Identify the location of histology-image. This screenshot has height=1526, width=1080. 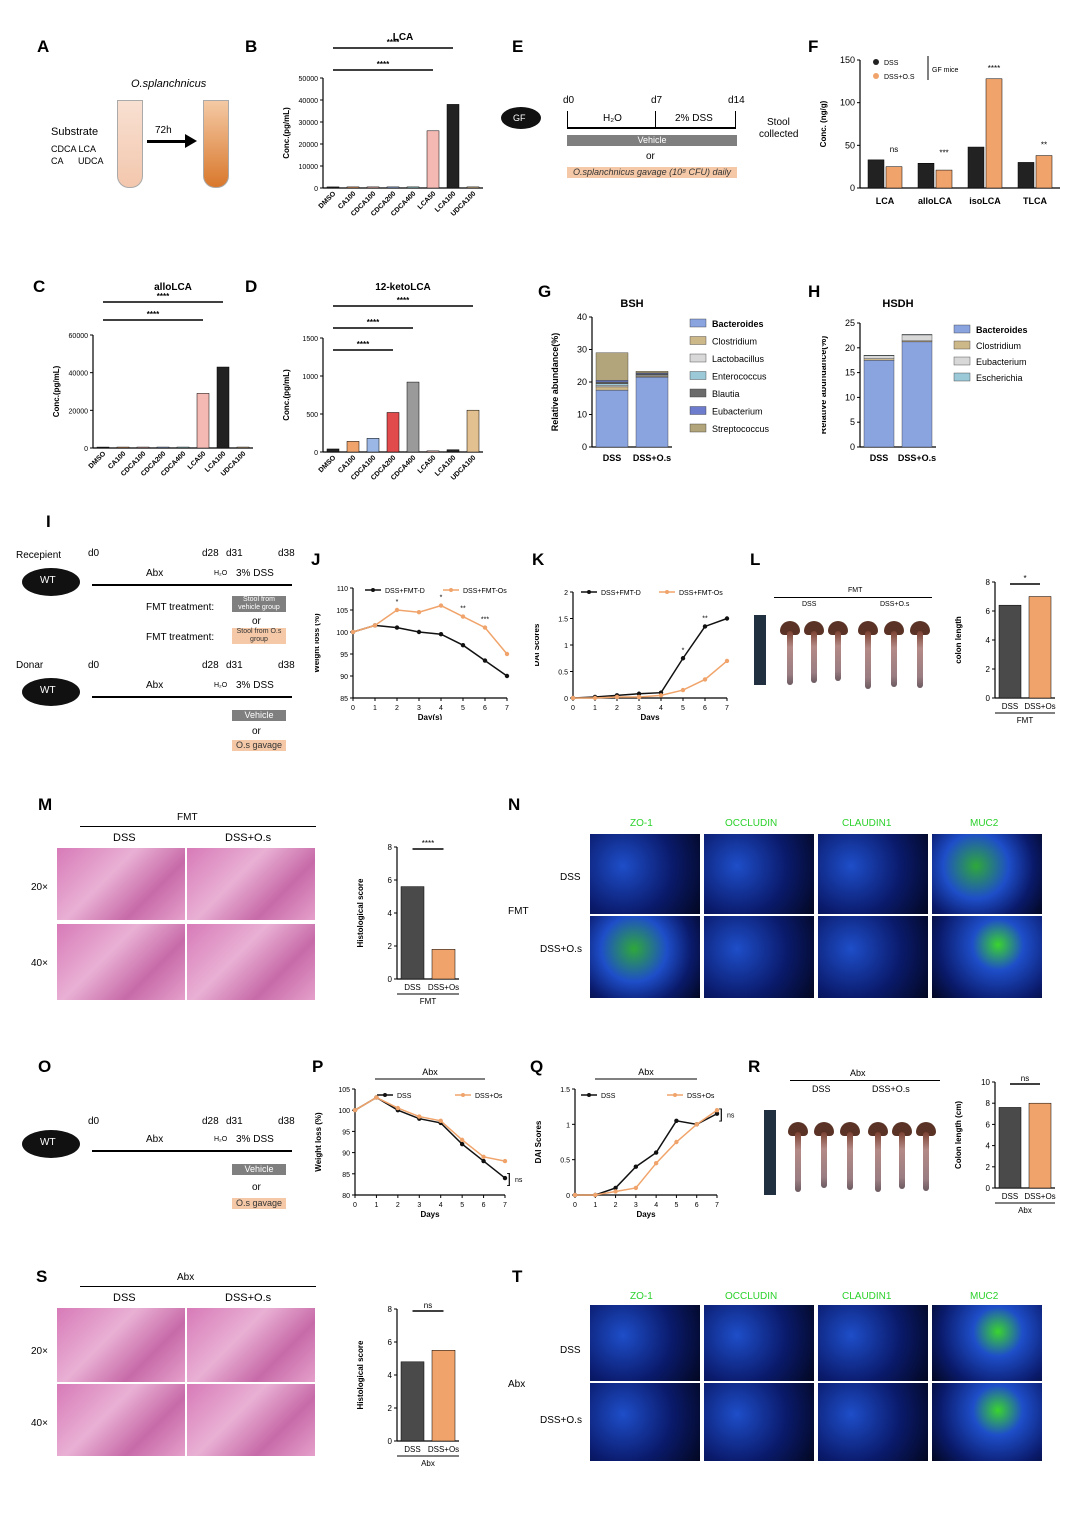
(121, 962).